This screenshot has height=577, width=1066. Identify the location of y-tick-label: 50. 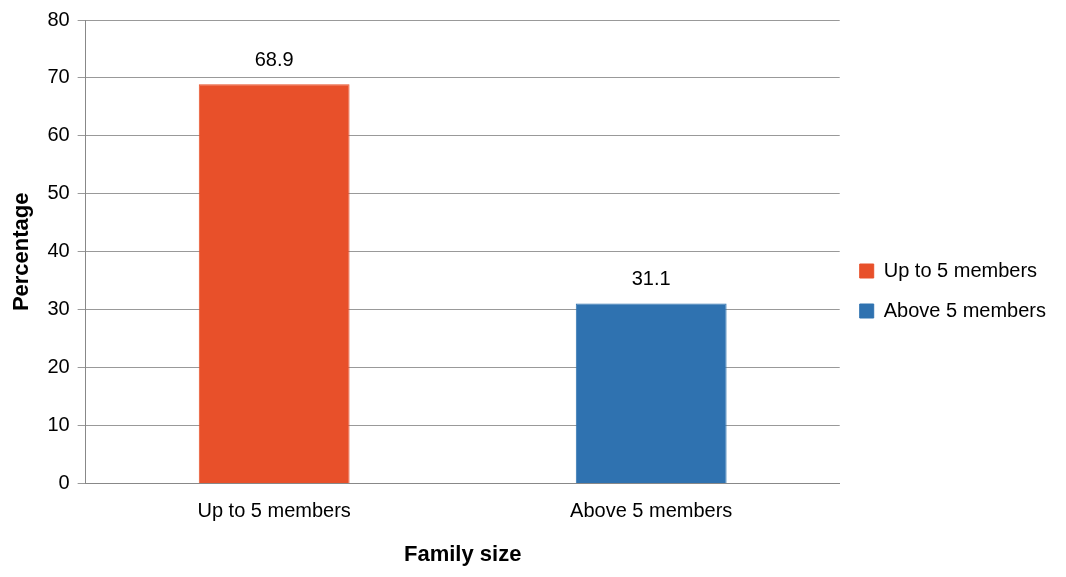
(58, 192).